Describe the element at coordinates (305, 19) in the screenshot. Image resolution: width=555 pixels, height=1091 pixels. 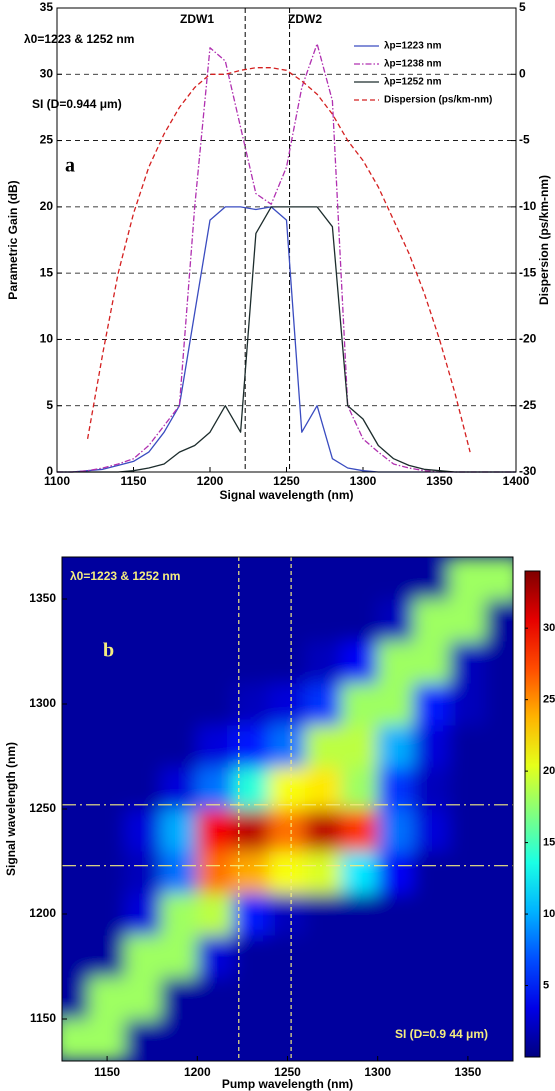
I see `annotation: ZDW2` at that location.